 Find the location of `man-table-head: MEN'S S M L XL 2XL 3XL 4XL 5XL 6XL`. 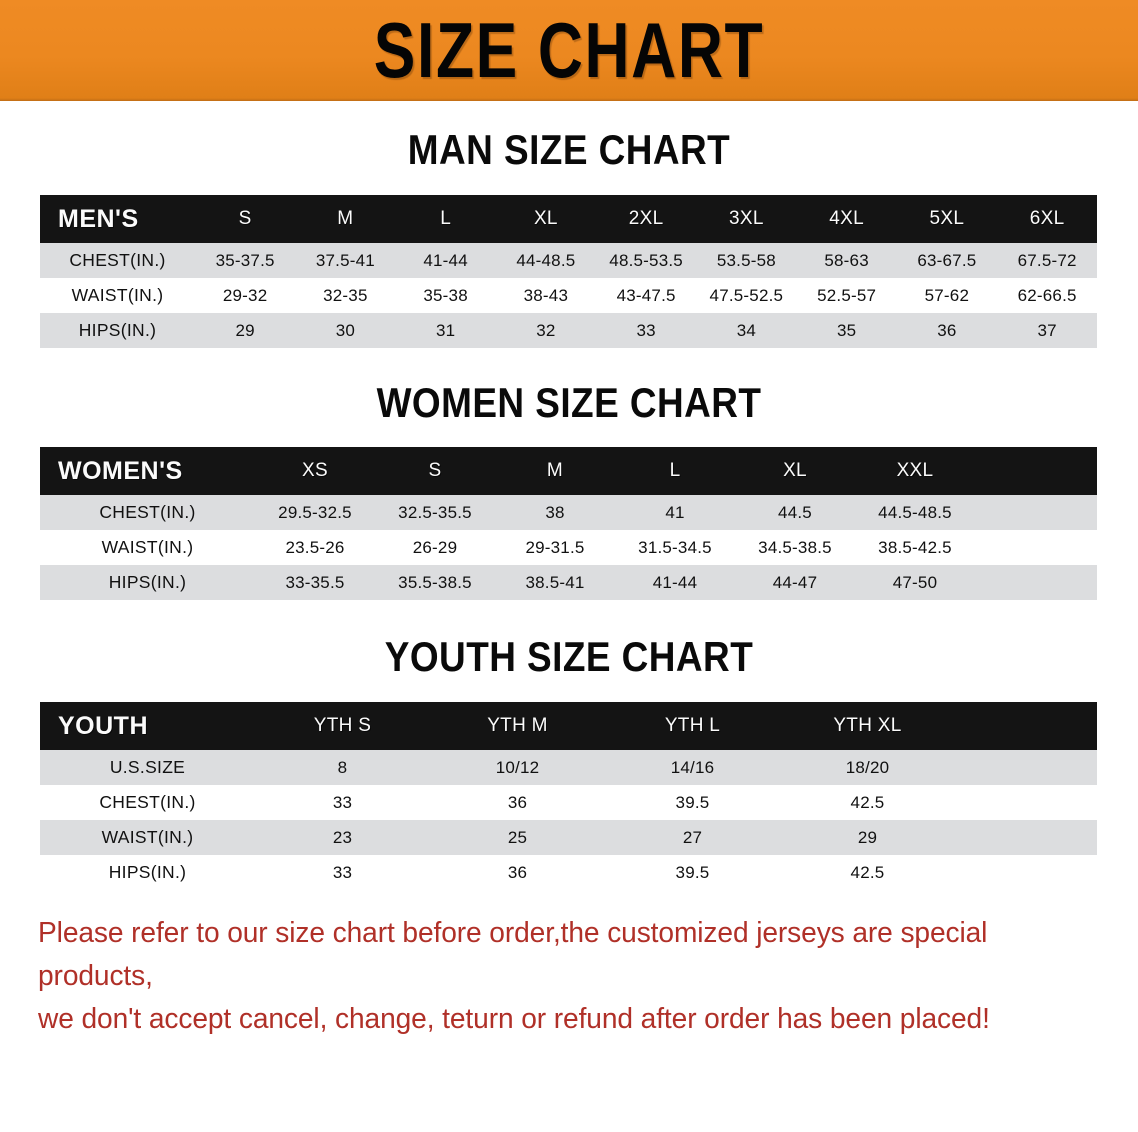

man-table-head: MEN'S S M L XL 2XL 3XL 4XL 5XL 6XL is located at coordinates (569, 219).